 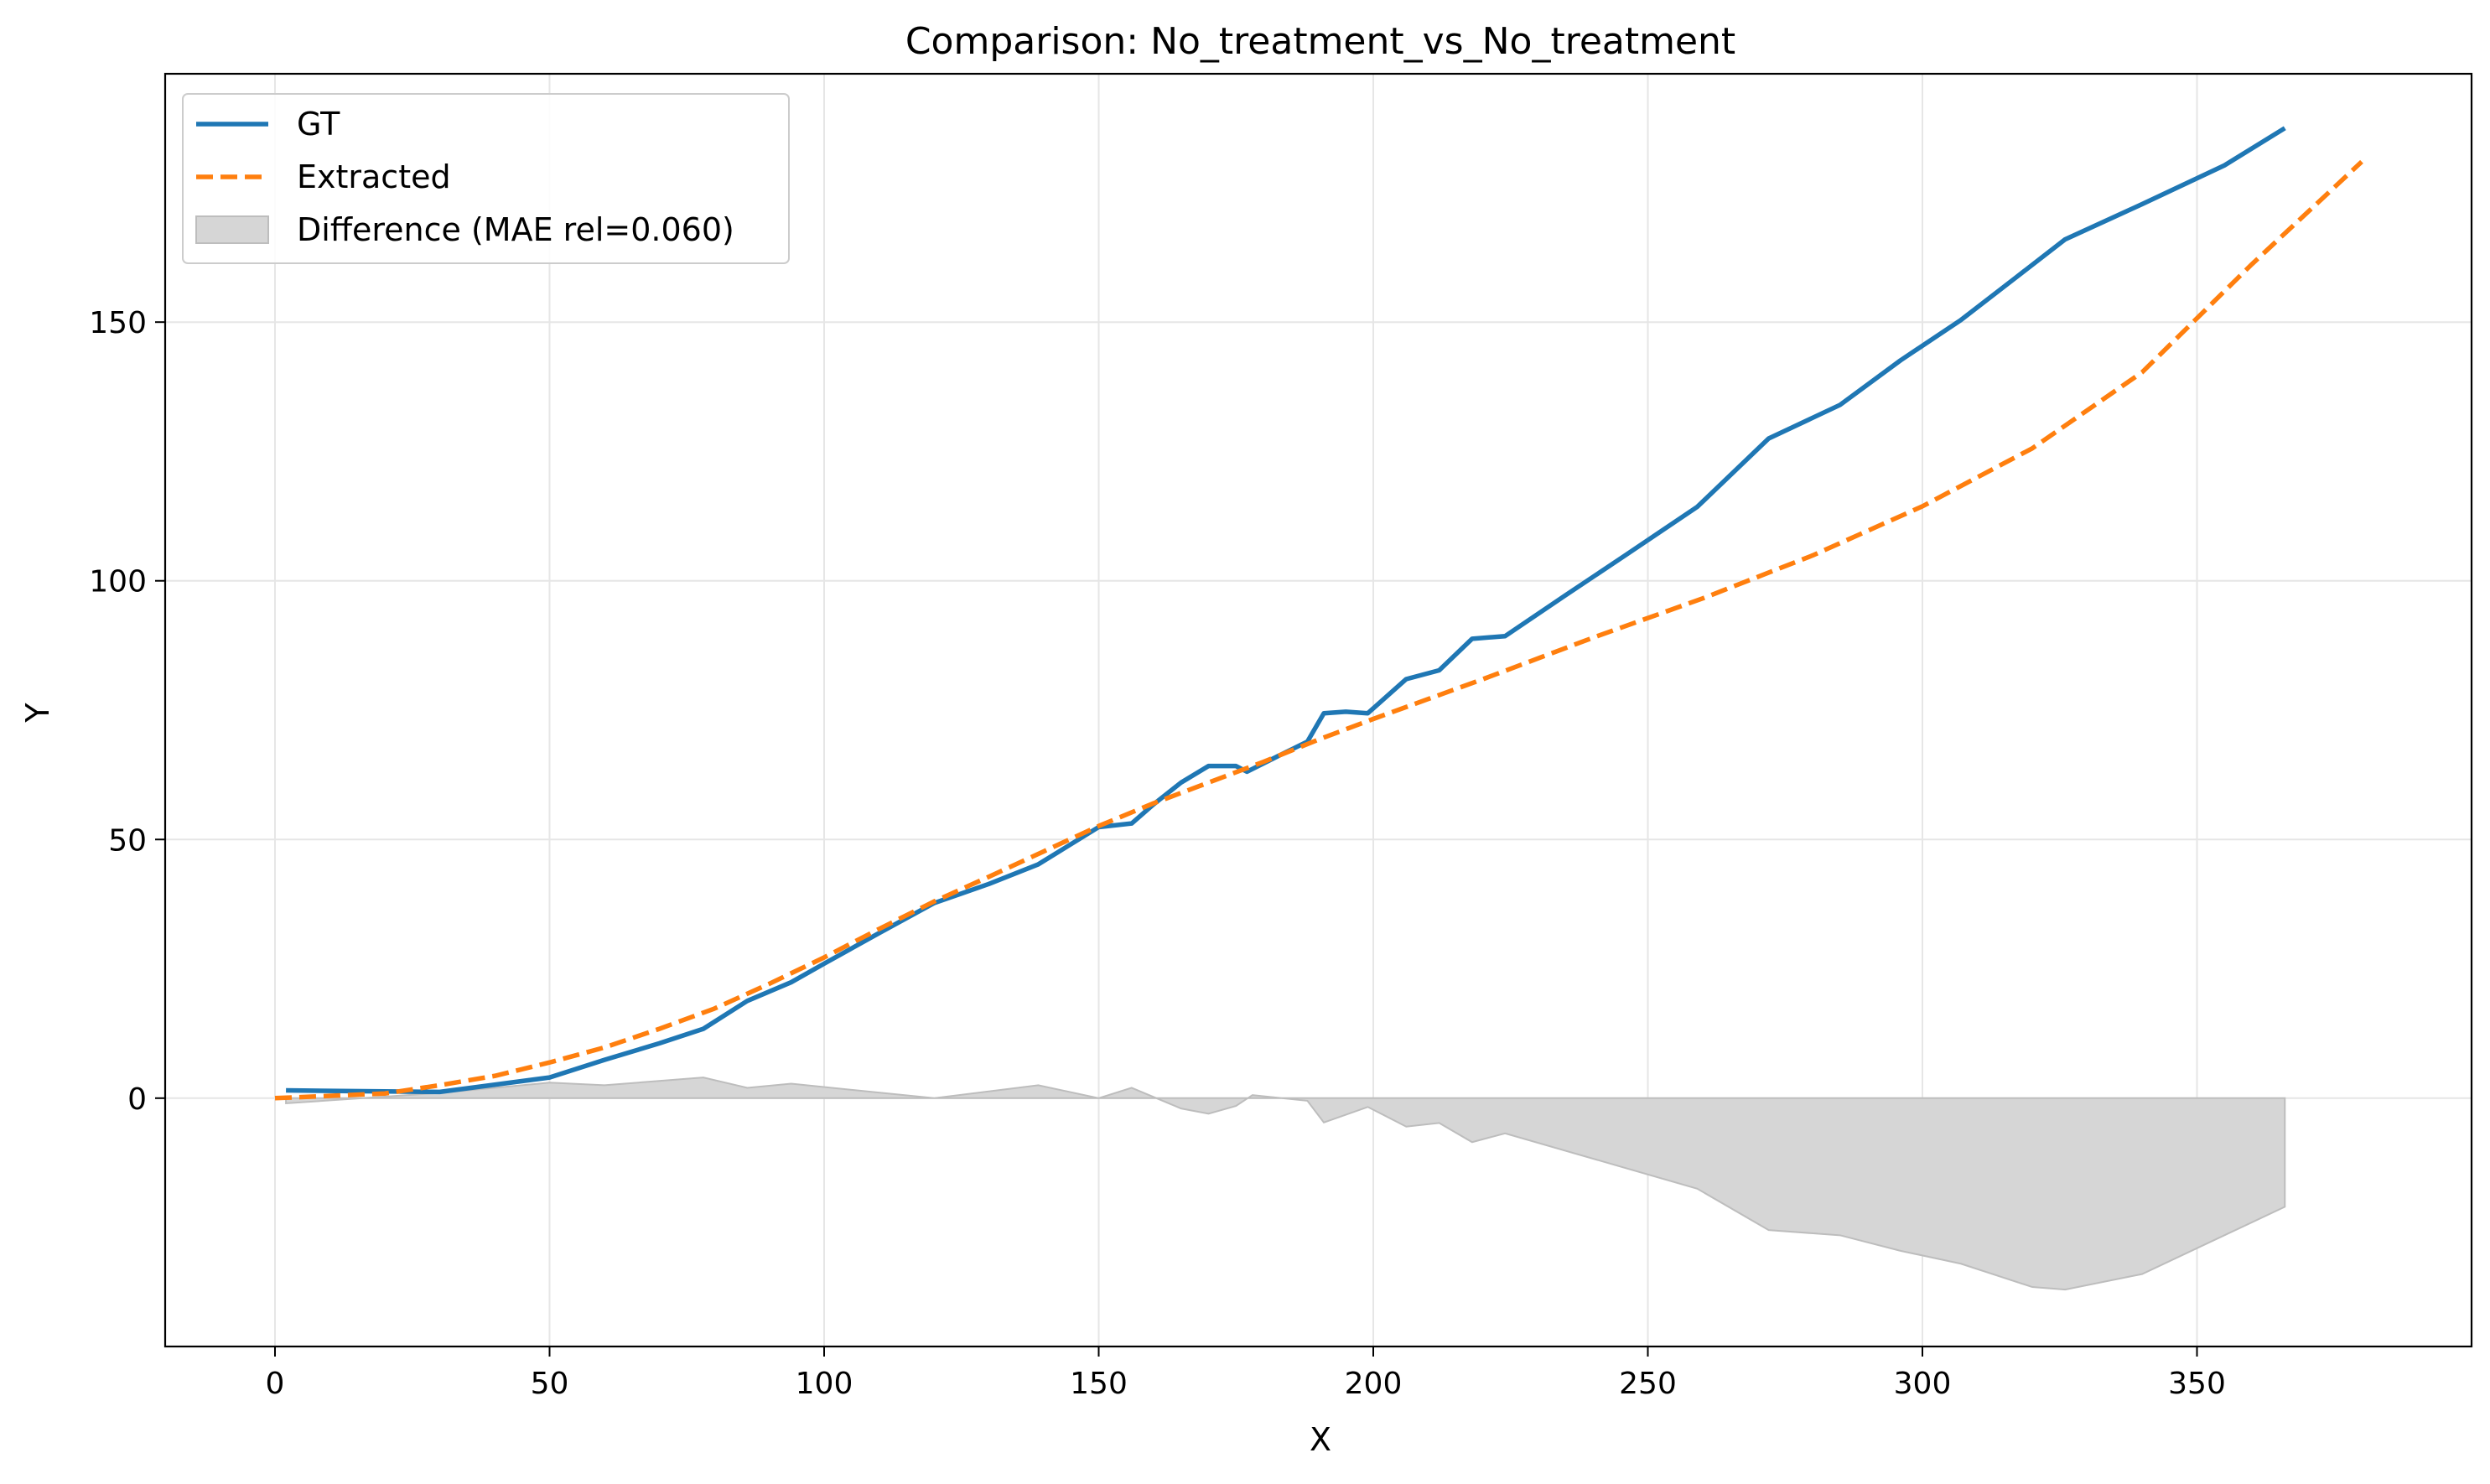 I want to click on x-tick-label: 50, so click(x=550, y=1384).